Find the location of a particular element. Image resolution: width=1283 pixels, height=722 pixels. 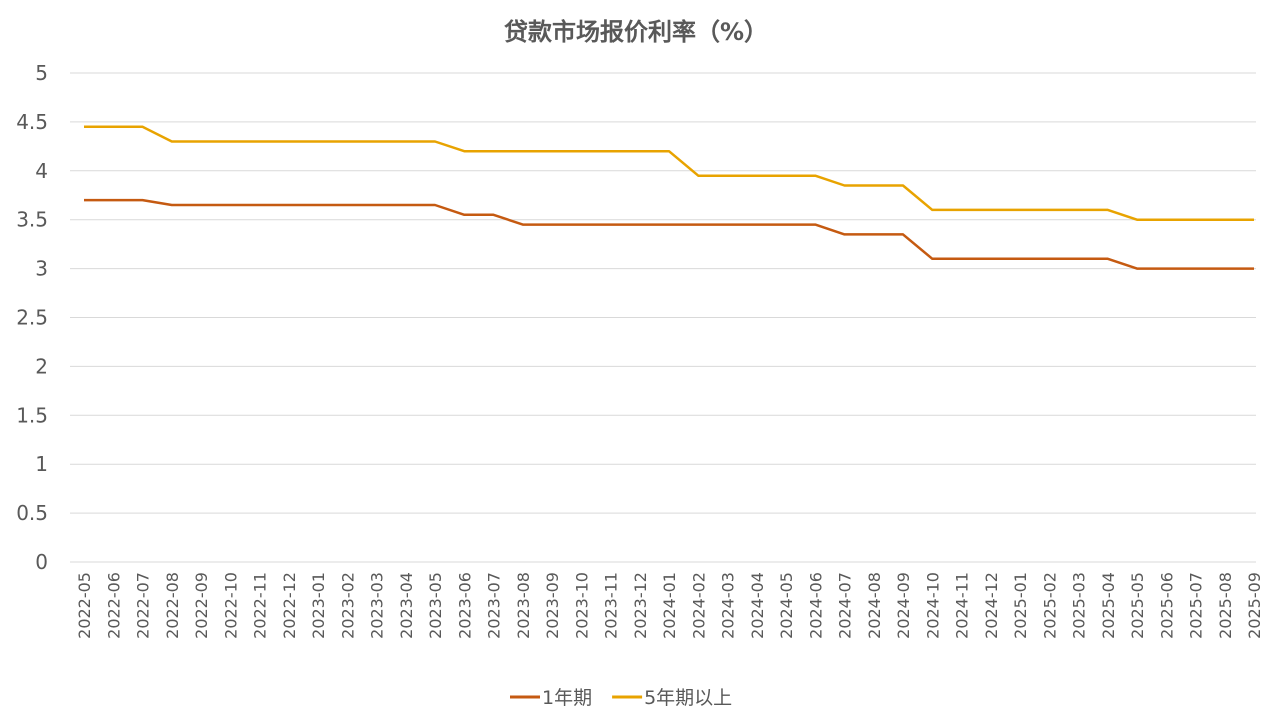

y-tick-label: 3 is located at coordinates (41, 269).